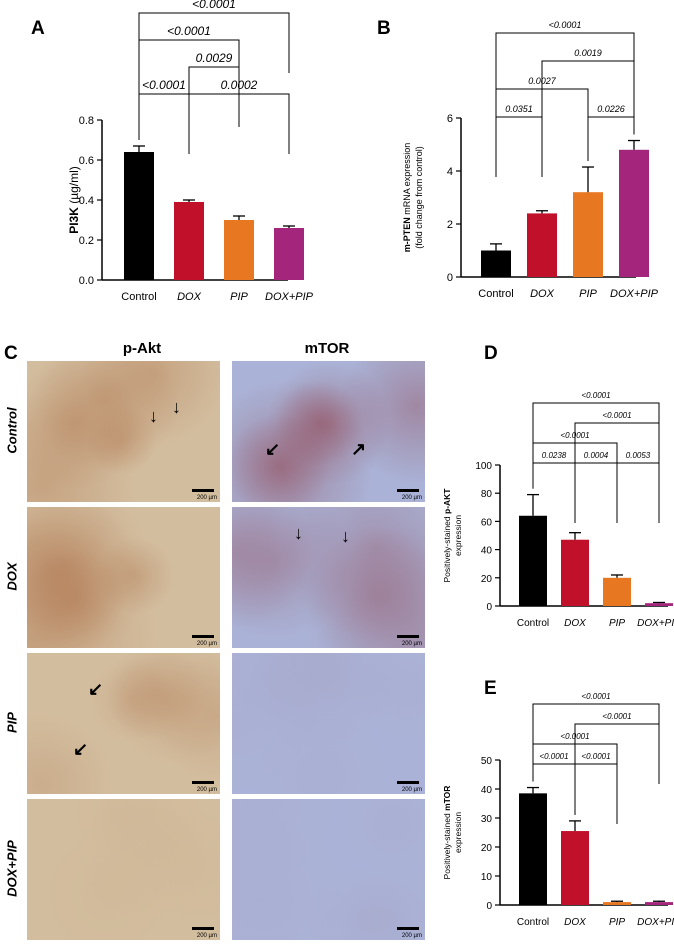 This screenshot has width=674, height=944. I want to click on y-tick-label: 0.0, so click(86, 281).